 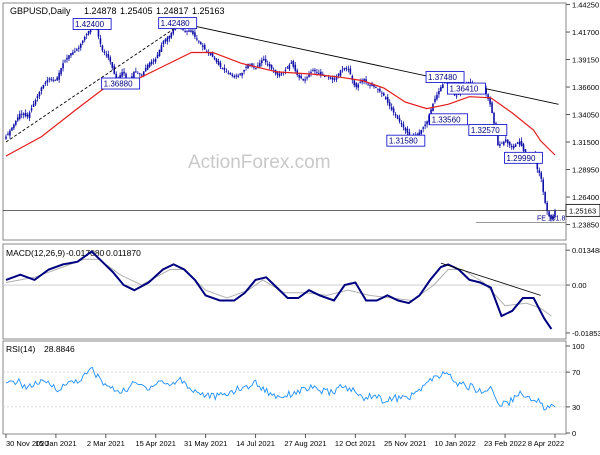 I want to click on x-tick-label: 12 Oct 2021, so click(x=355, y=443).